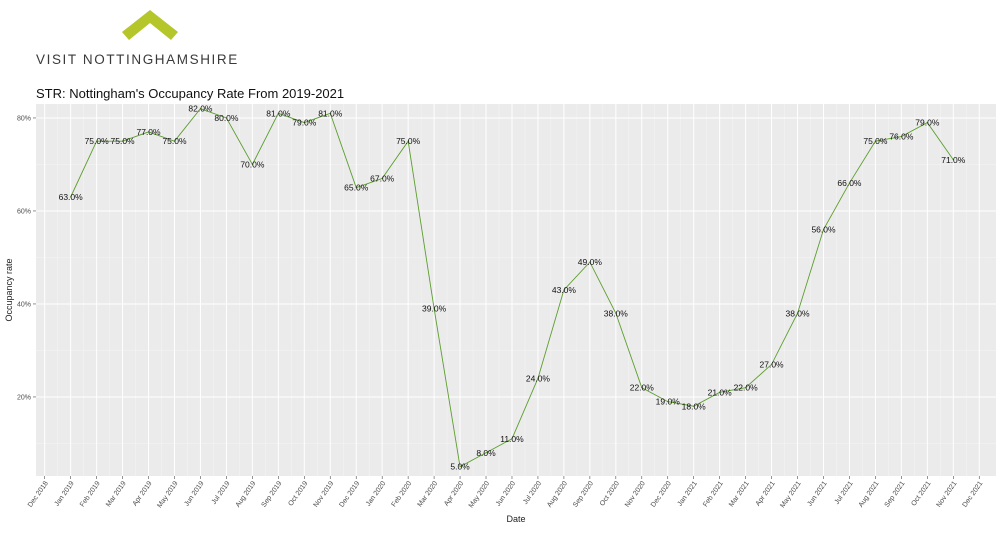 The height and width of the screenshot is (558, 1007). Describe the element at coordinates (323, 494) in the screenshot. I see `x-tick-label: Nov 2019` at that location.